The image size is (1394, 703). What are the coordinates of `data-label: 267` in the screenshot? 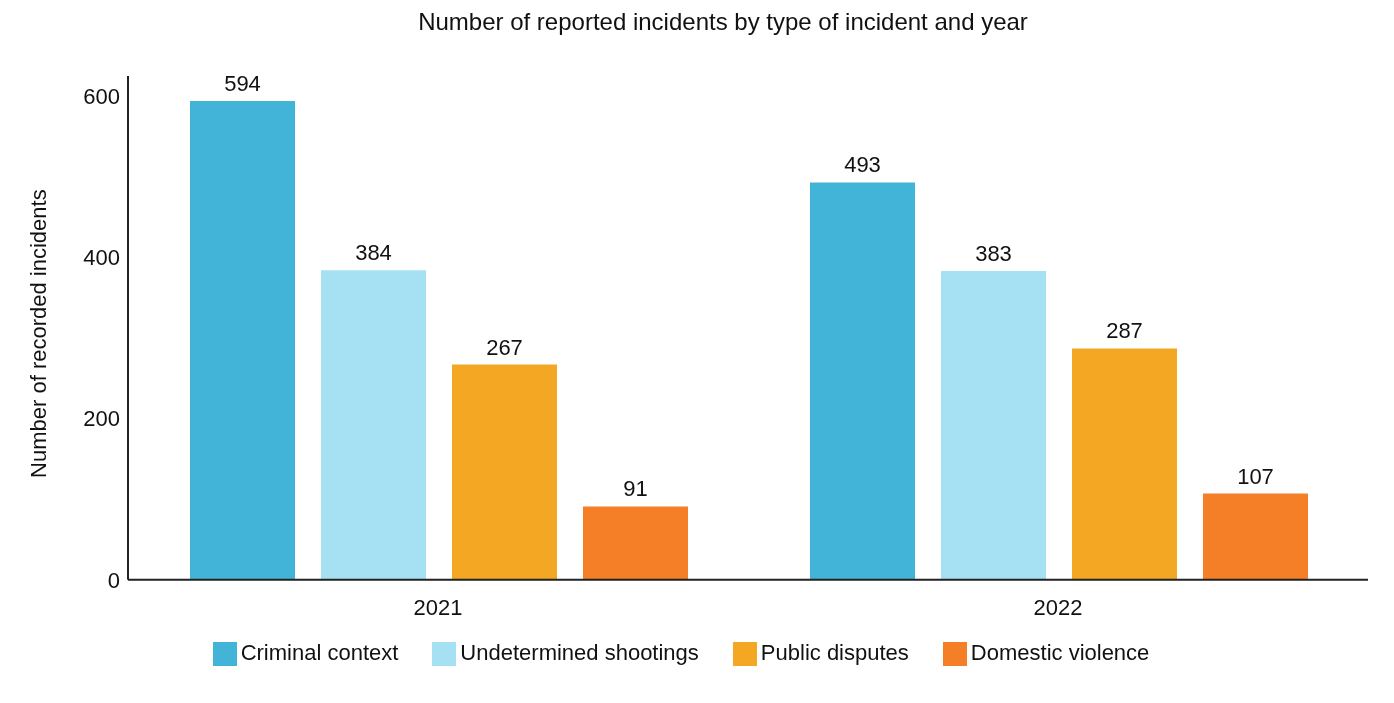 It's located at (504, 347).